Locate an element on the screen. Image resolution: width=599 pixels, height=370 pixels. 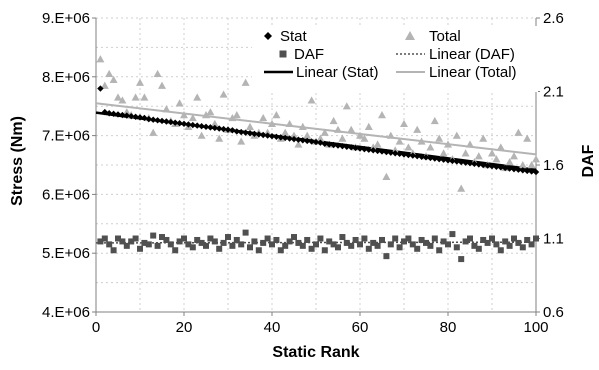
legend-item-linear-stat: Linear (Stat) is located at coordinates (321, 72).